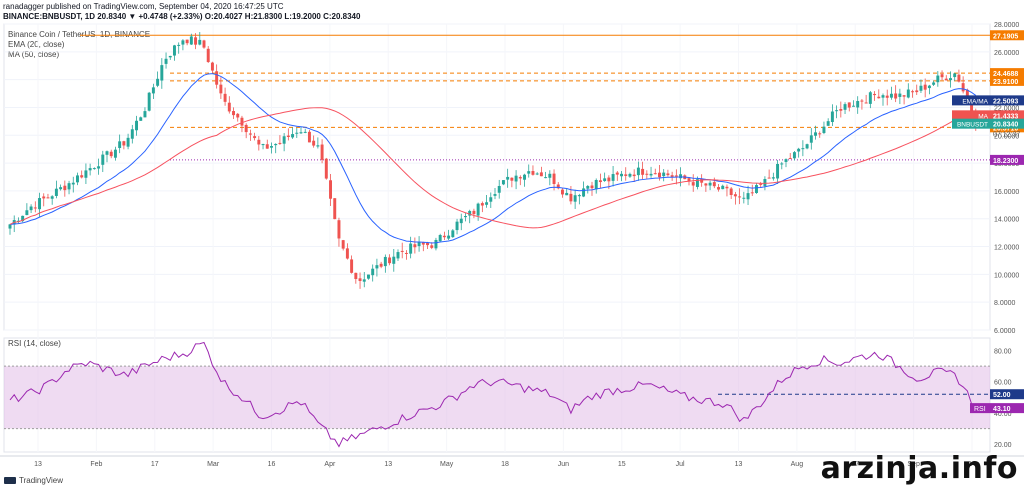  Describe the element at coordinates (1005, 82) in the screenshot. I see `level-label: 23.9100` at that location.